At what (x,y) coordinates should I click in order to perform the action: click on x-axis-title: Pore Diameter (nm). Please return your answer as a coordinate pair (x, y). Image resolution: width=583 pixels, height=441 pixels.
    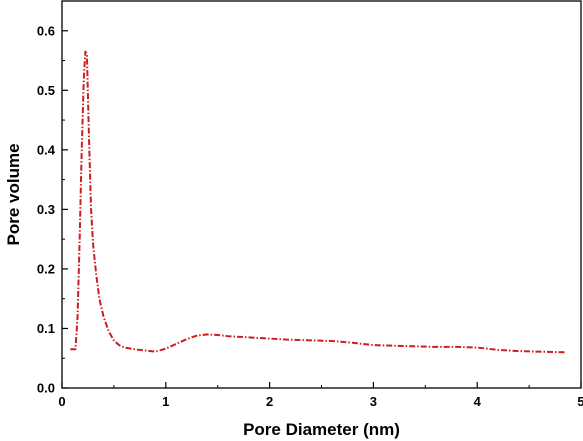
    Looking at the image, I should click on (321, 429).